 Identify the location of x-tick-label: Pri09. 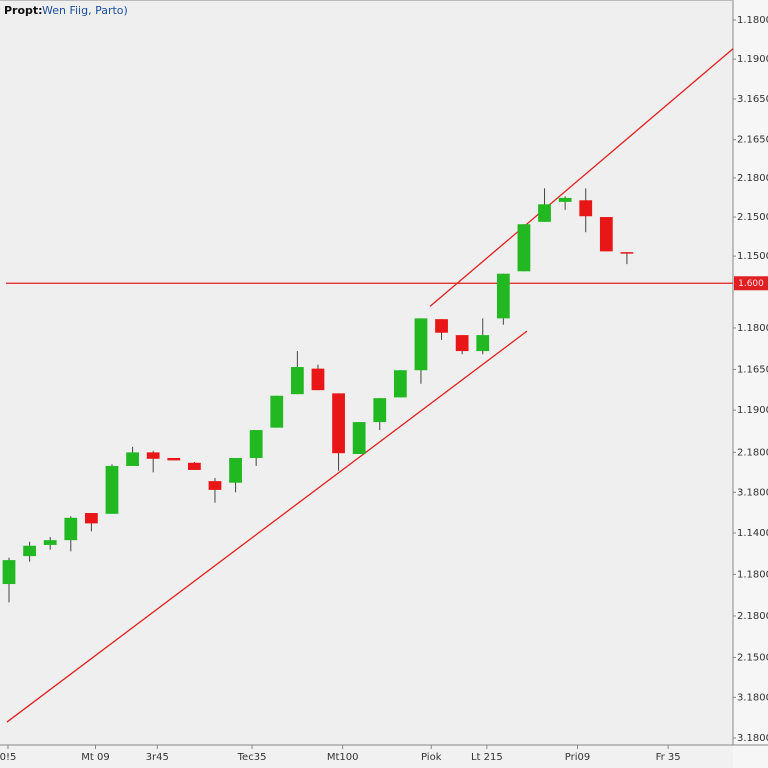
(577, 757).